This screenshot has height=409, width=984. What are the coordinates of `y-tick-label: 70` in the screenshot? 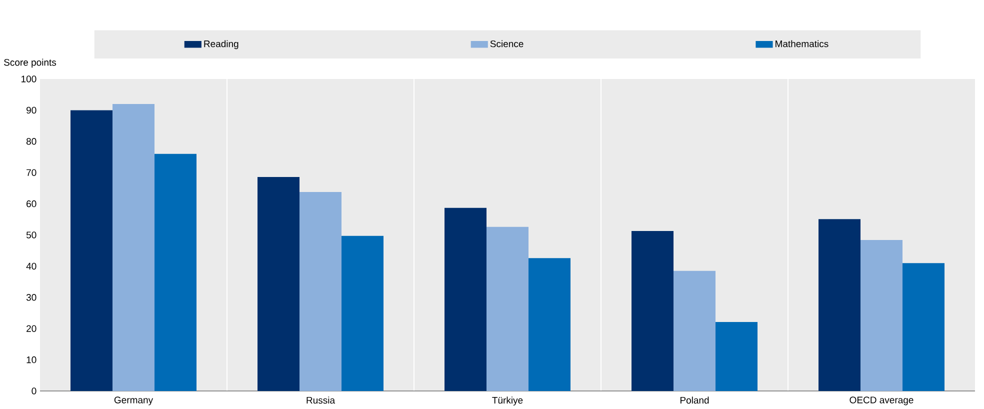 It's located at (31, 172).